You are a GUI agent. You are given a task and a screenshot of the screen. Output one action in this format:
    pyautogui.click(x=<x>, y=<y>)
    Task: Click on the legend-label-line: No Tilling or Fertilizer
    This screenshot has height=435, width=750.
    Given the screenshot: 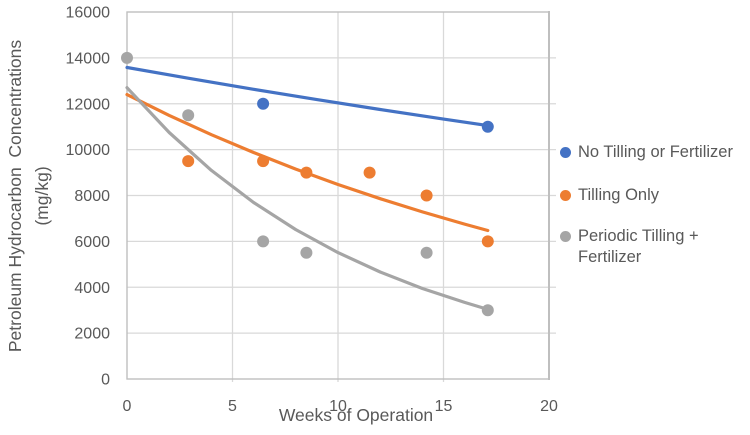 What is the action you would take?
    pyautogui.click(x=655, y=151)
    